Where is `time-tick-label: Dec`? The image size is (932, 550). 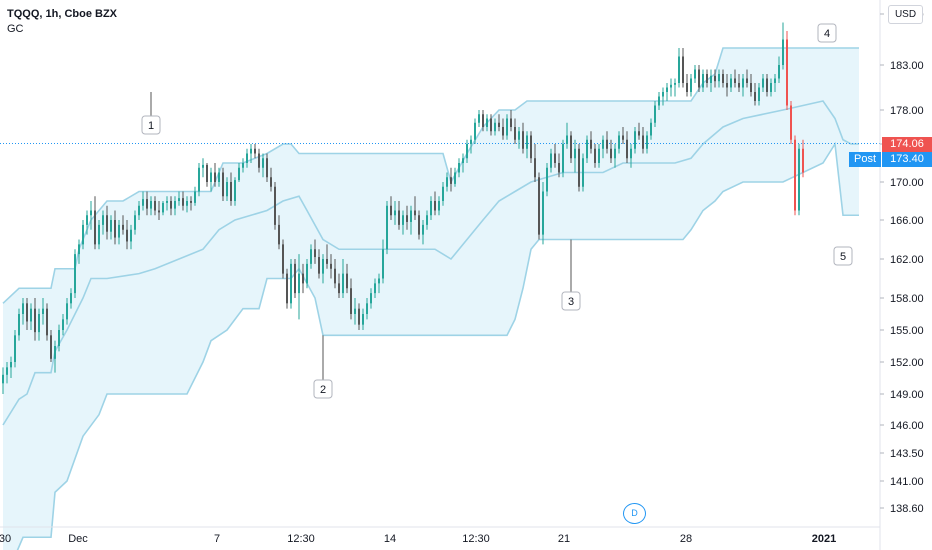 time-tick-label: Dec is located at coordinates (78, 539).